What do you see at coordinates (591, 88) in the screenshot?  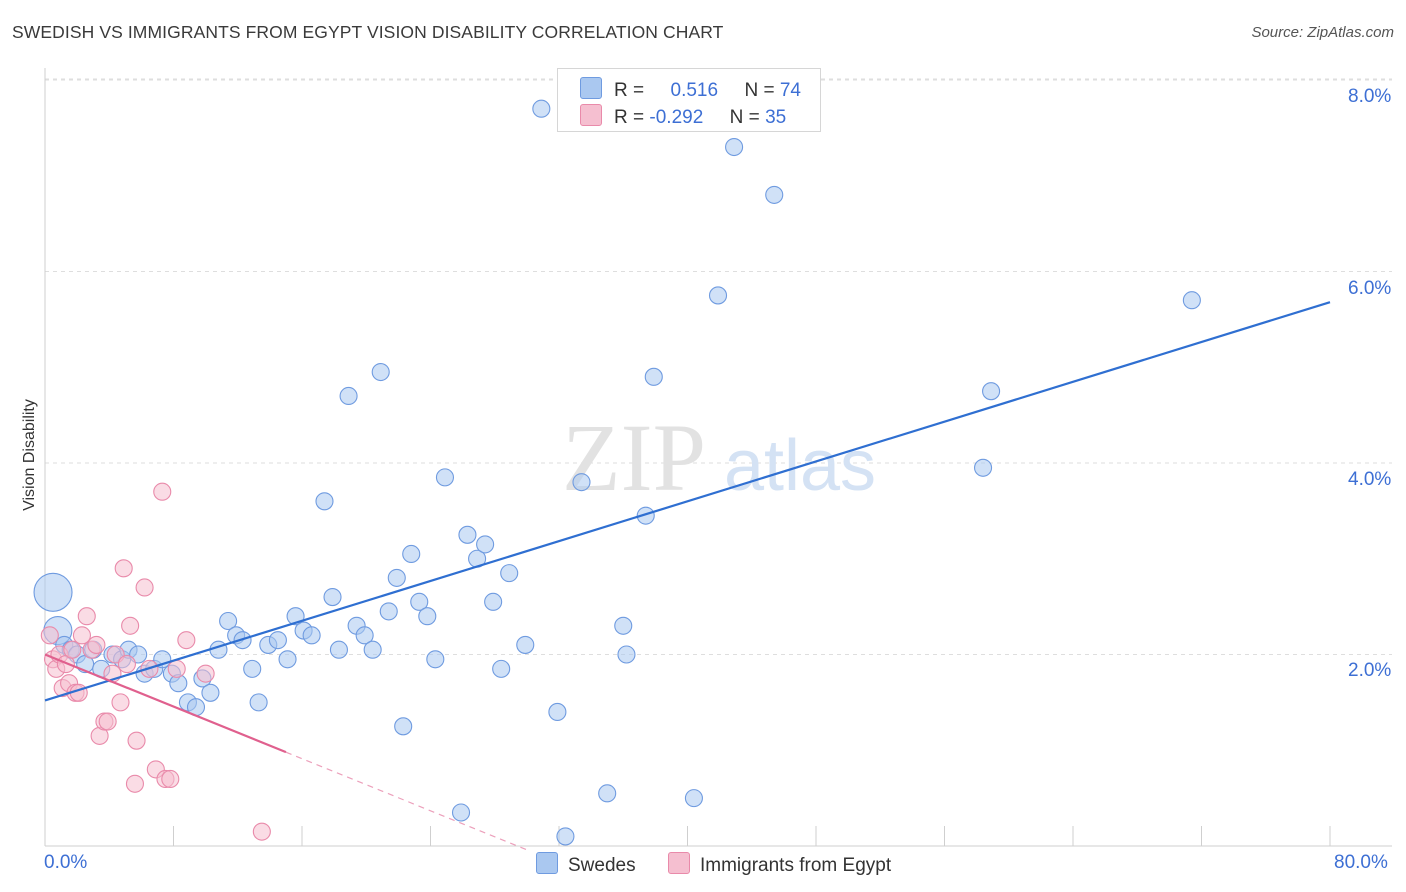 I see `legend-swatch-blue` at bounding box center [591, 88].